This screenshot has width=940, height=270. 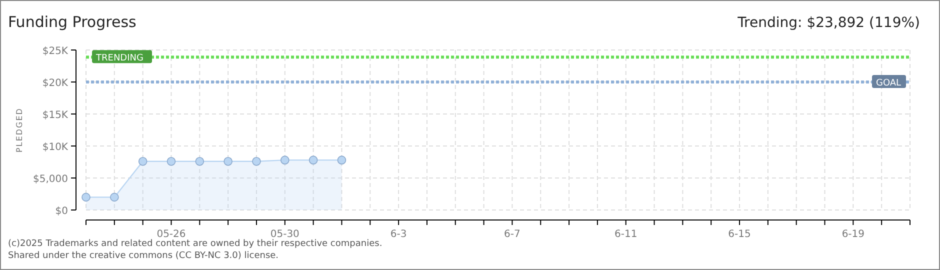 What do you see at coordinates (55, 83) in the screenshot?
I see `y-tick-label: $20K` at bounding box center [55, 83].